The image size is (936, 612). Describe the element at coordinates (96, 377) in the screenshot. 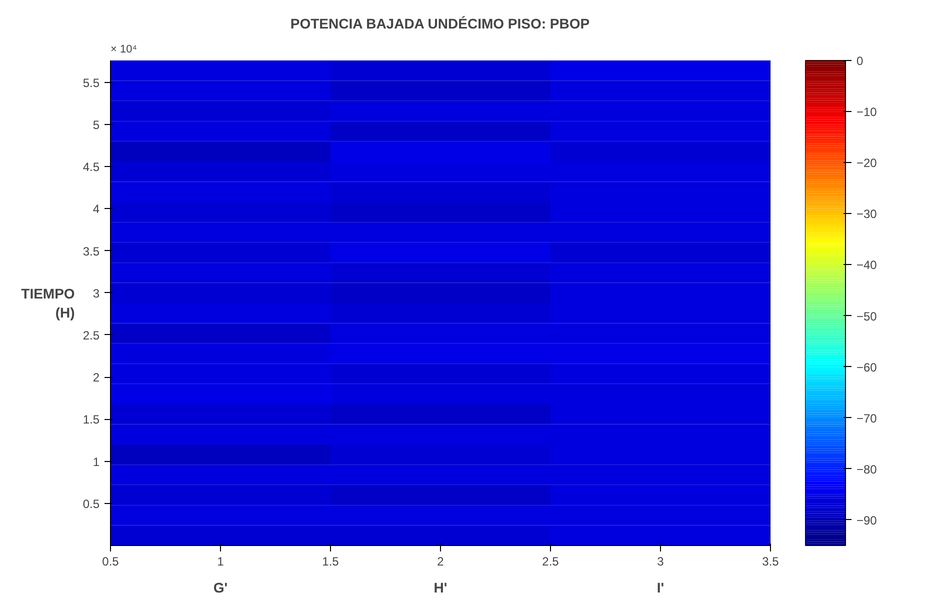

I see `y-tick-label: 2` at that location.